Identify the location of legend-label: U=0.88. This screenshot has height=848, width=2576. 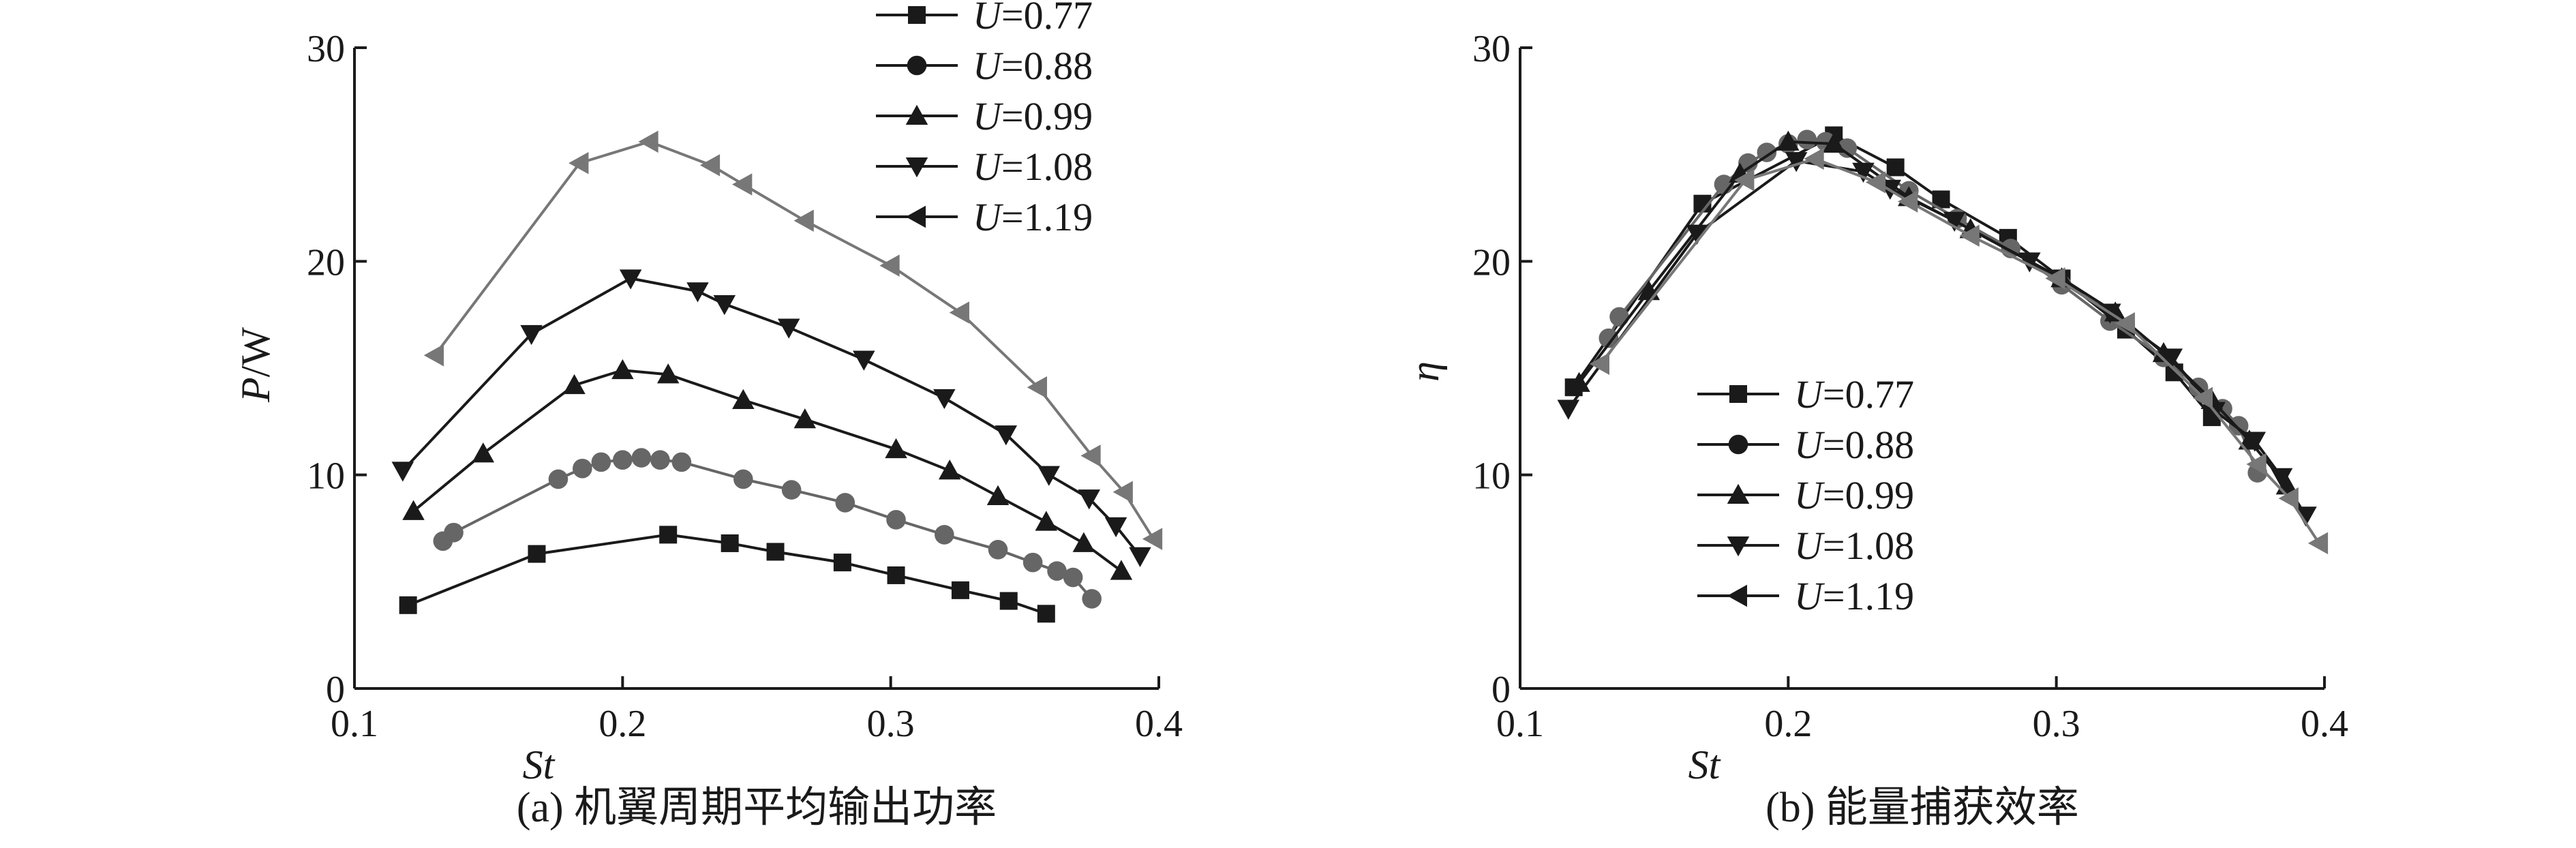
(1854, 445).